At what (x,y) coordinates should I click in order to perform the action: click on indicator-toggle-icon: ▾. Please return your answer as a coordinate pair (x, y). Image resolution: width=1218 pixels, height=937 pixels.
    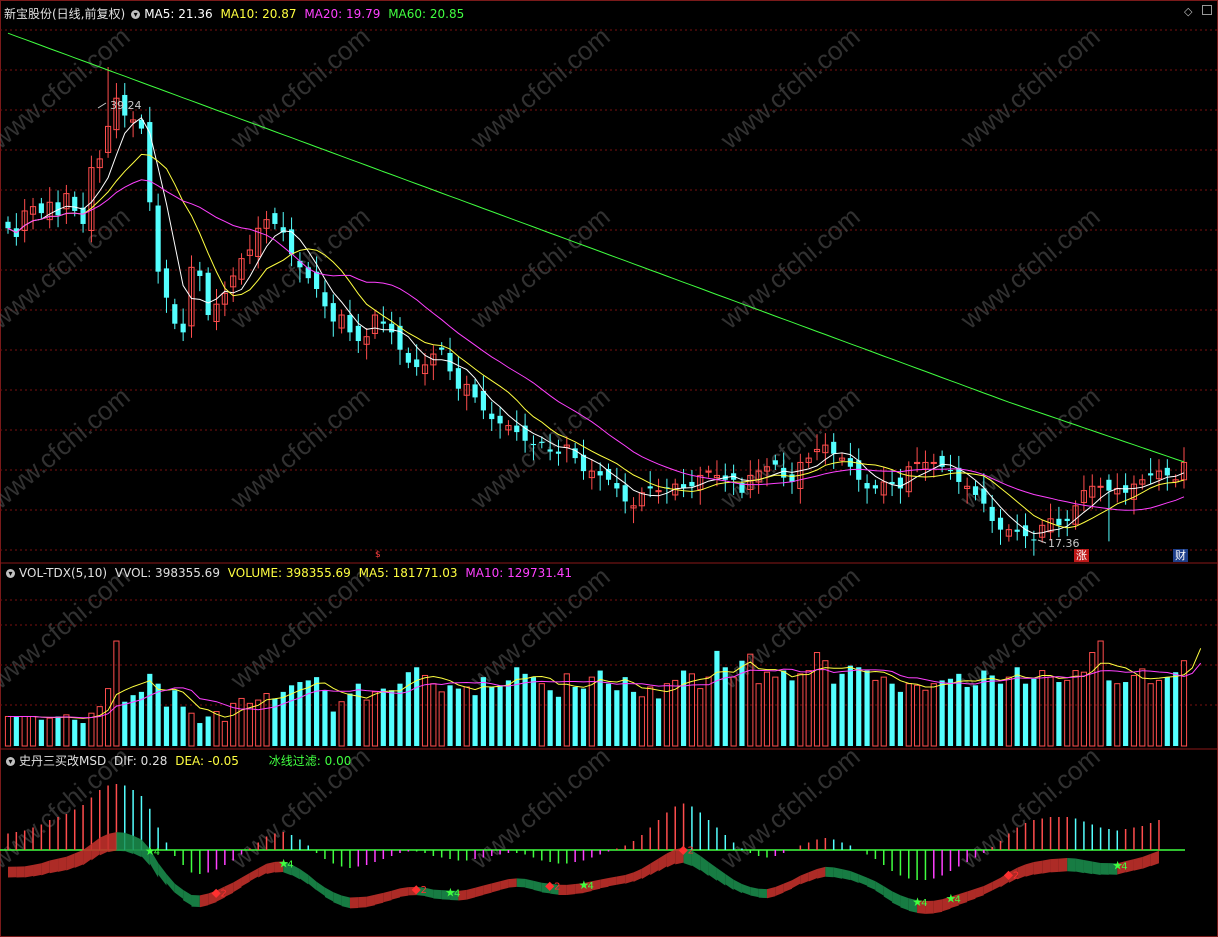
    Looking at the image, I should click on (10, 761).